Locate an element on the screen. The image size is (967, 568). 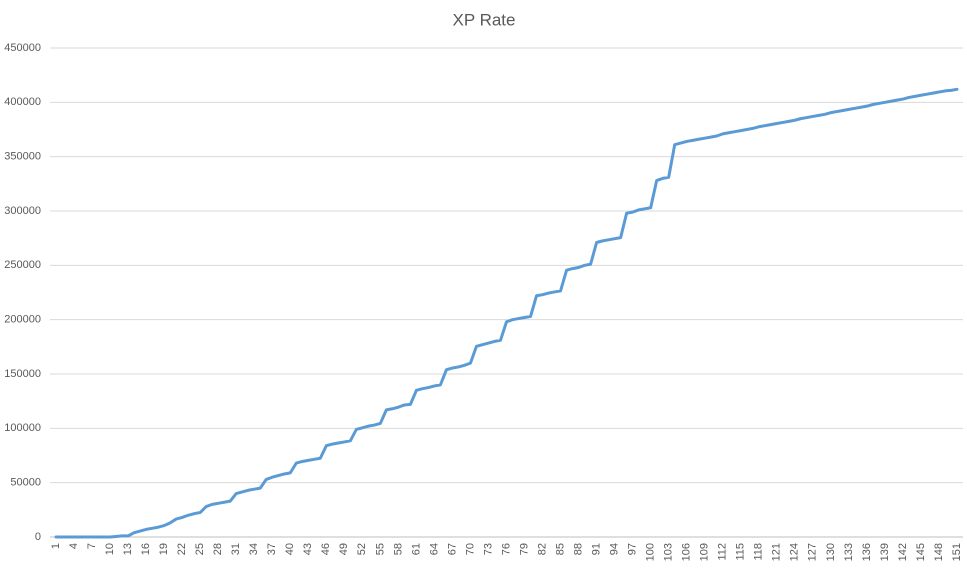
x-tick-label: 76 is located at coordinates (506, 549).